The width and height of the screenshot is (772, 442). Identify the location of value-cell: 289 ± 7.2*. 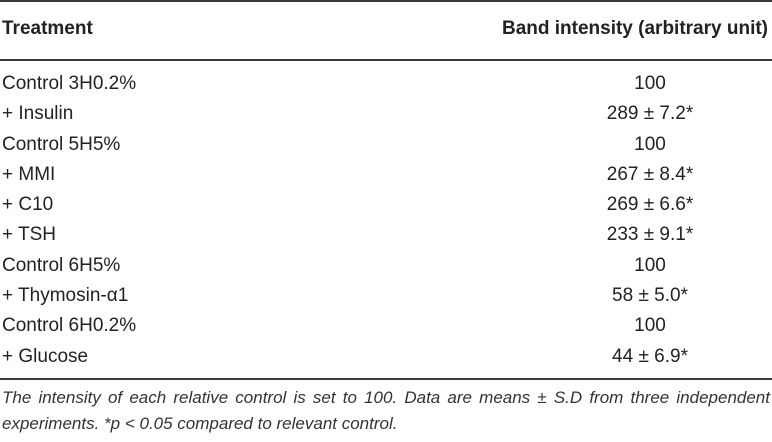
(650, 114).